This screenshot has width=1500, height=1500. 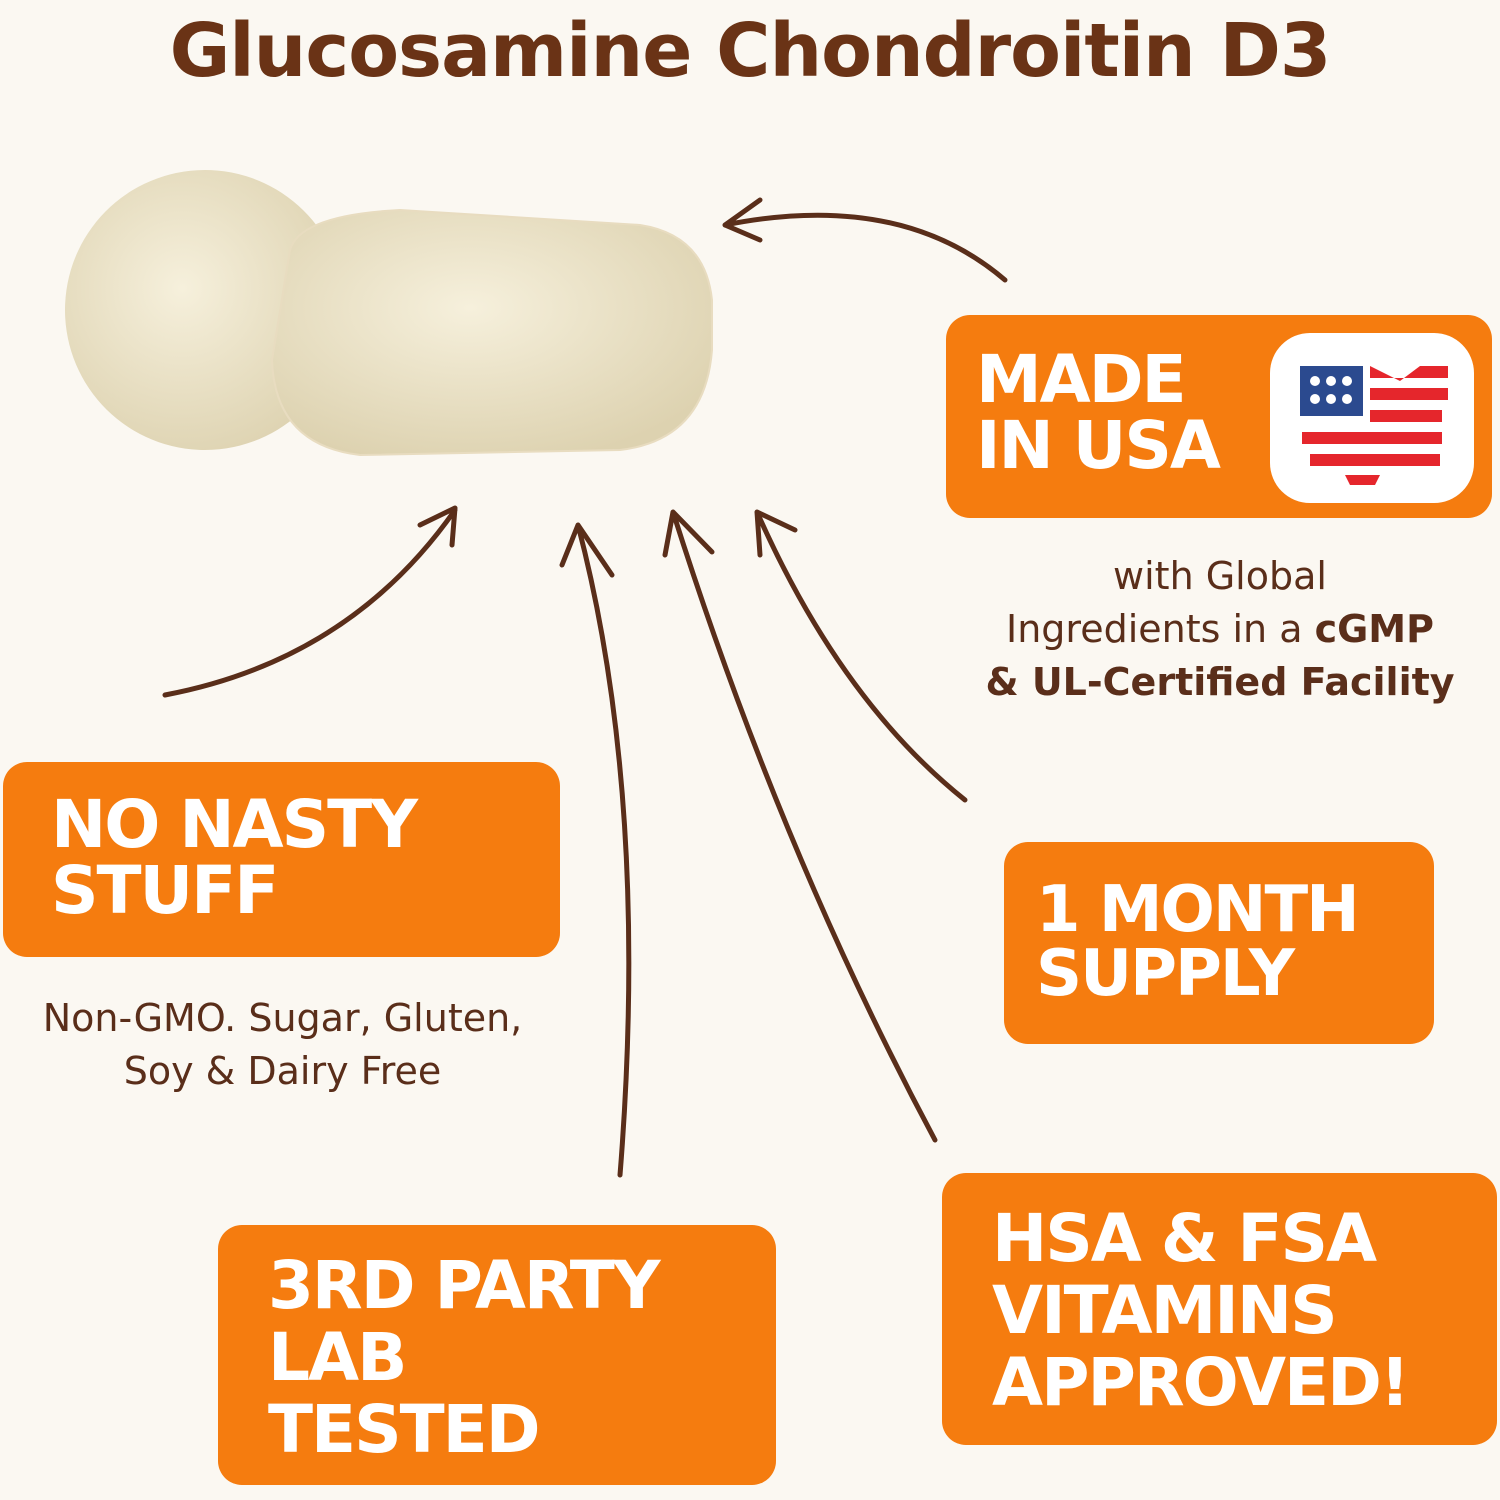 I want to click on made-in-usa-label: MADE IN USA, so click(x=1098, y=412).